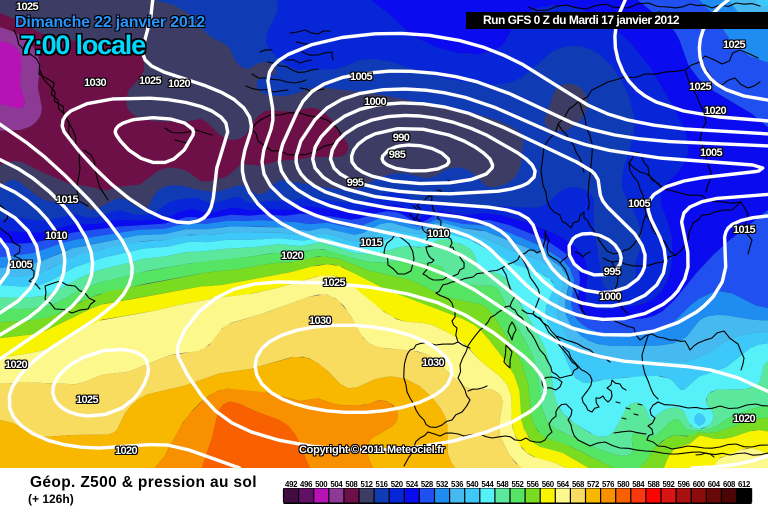 The height and width of the screenshot is (512, 768). I want to click on svg-text: 608, so click(729, 484).